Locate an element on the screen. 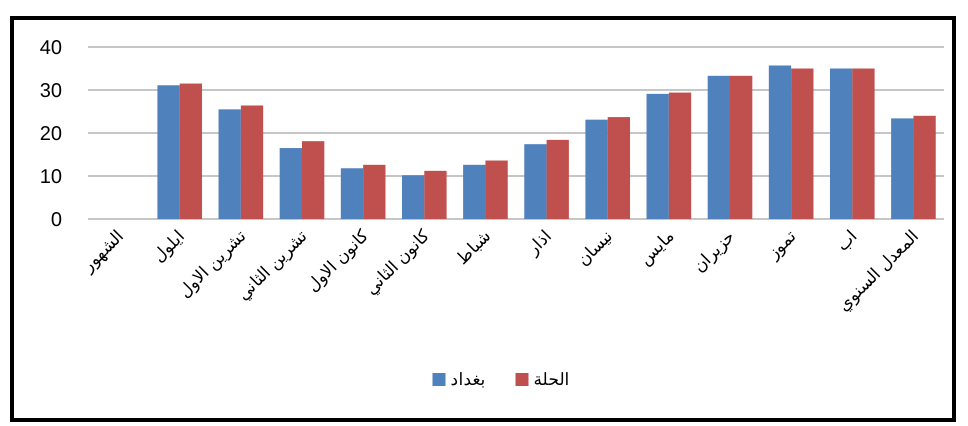 The width and height of the screenshot is (968, 426). y-tick-label: 40 is located at coordinates (51, 48).